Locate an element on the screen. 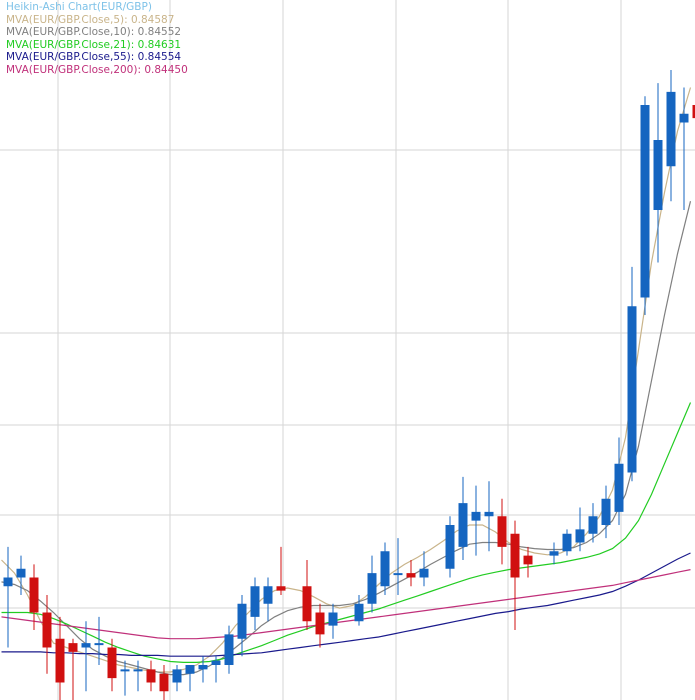 The width and height of the screenshot is (695, 700). chart-title: Heikin-Ashi Chart(EUR/GBP) is located at coordinates (79, 7).